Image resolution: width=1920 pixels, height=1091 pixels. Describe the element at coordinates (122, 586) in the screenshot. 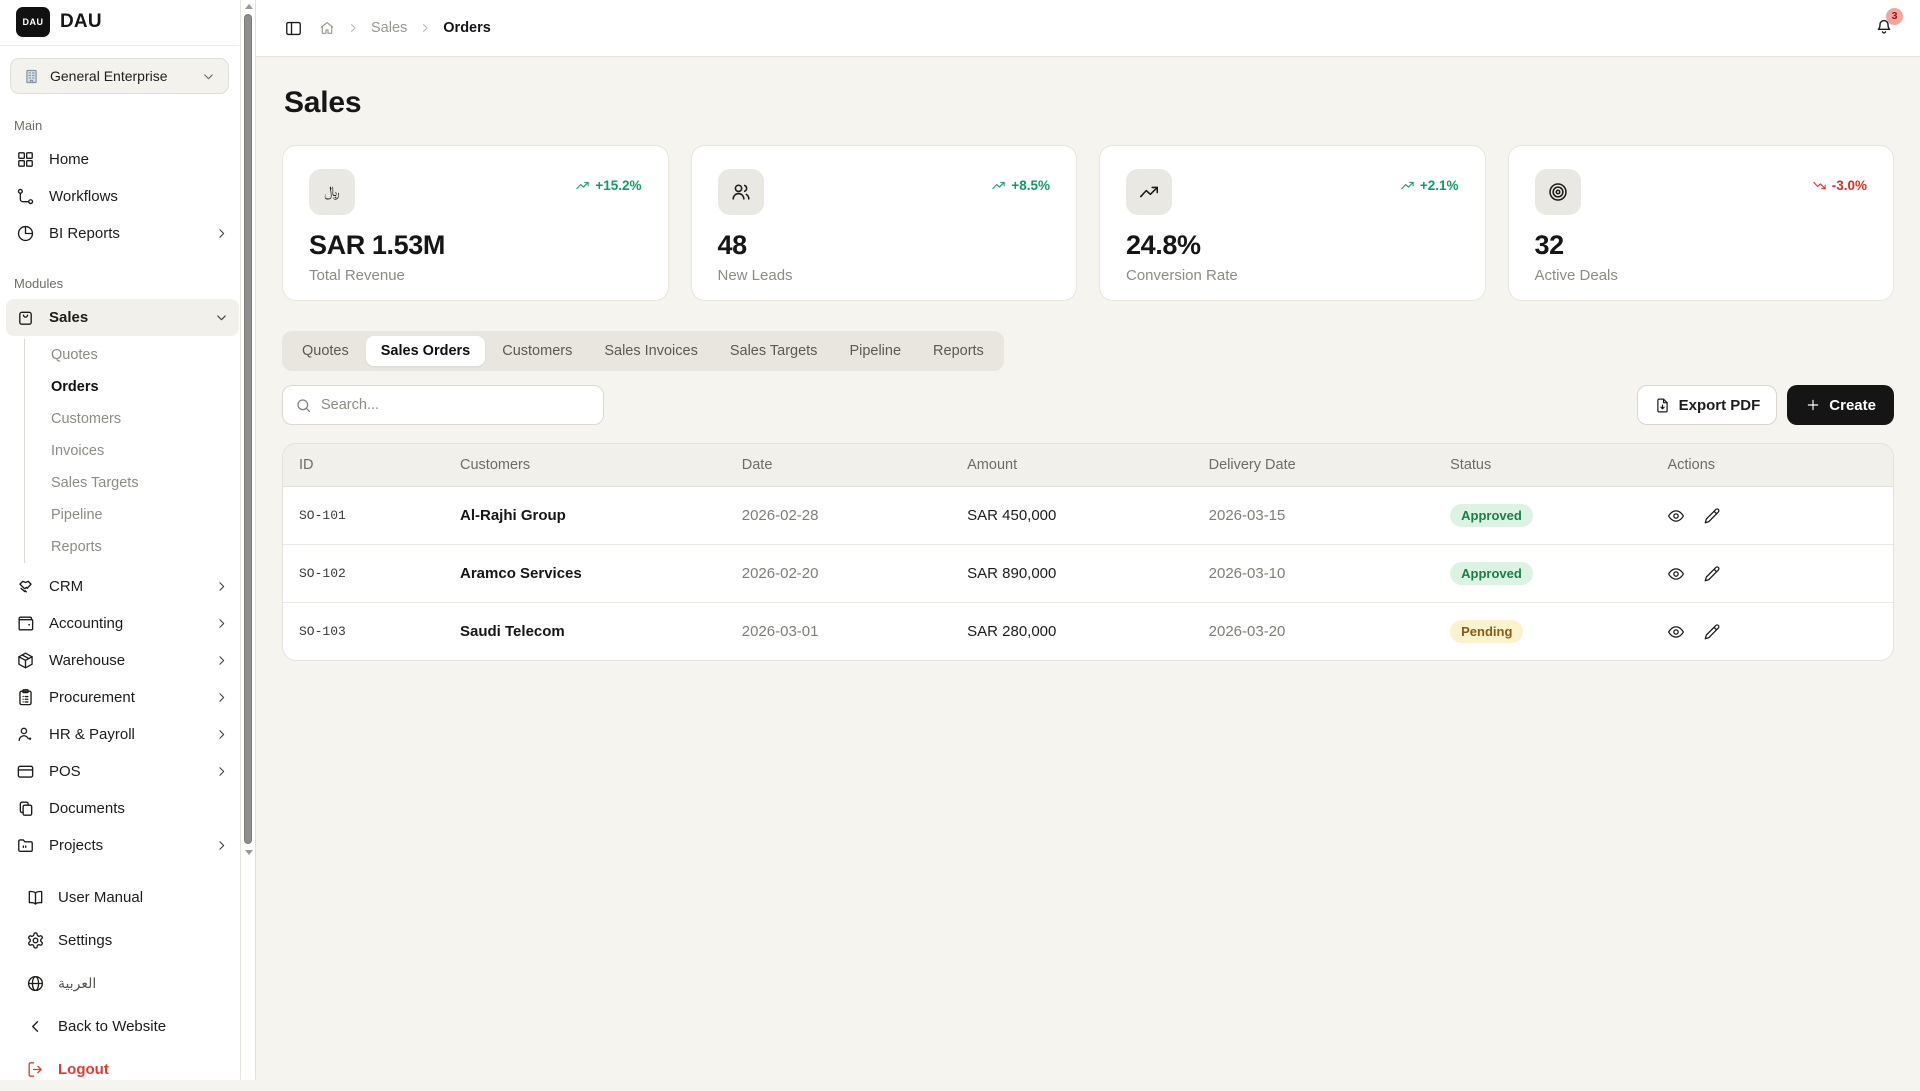

I see `sidebar-item-crm: CRM` at that location.